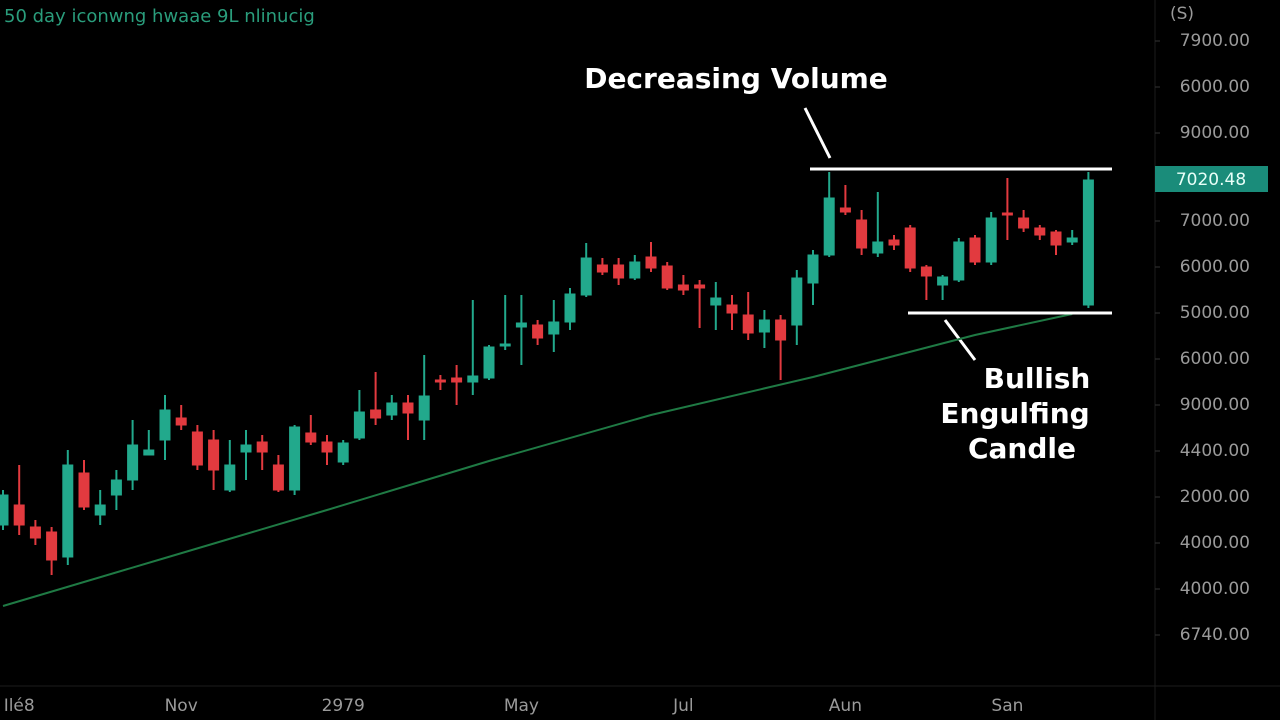  Describe the element at coordinates (1007, 706) in the screenshot. I see `x-tick-label: San` at that location.